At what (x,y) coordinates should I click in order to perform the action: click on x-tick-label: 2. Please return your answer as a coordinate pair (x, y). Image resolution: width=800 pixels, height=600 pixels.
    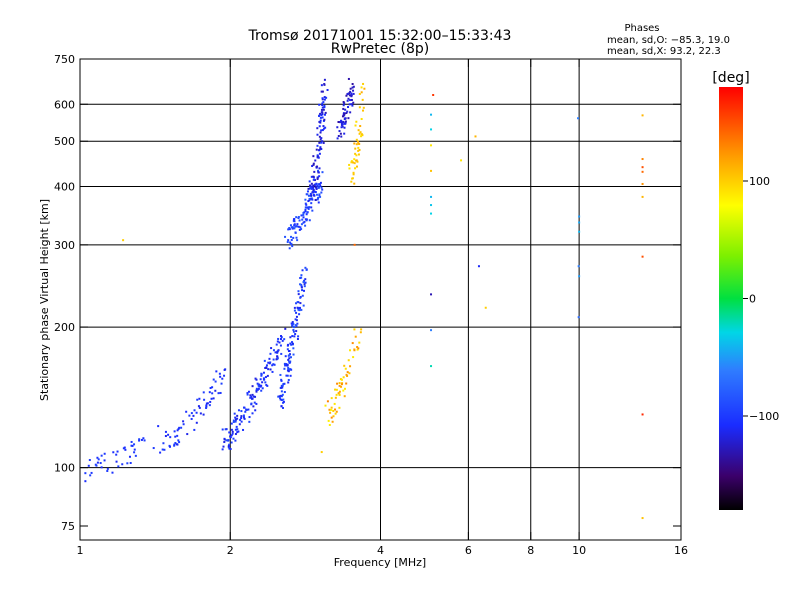
    Looking at the image, I should click on (230, 550).